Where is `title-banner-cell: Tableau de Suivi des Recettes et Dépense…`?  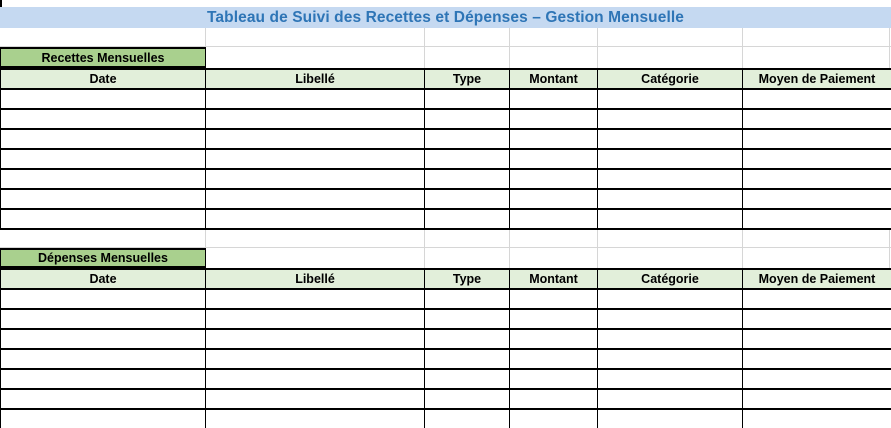 title-banner-cell: Tableau de Suivi des Recettes et Dépense… is located at coordinates (445, 17).